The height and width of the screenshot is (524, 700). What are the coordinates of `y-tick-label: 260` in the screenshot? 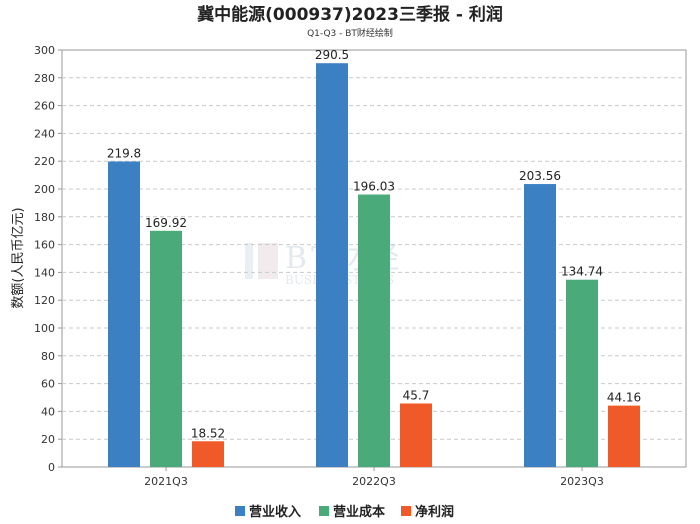 It's located at (44, 106).